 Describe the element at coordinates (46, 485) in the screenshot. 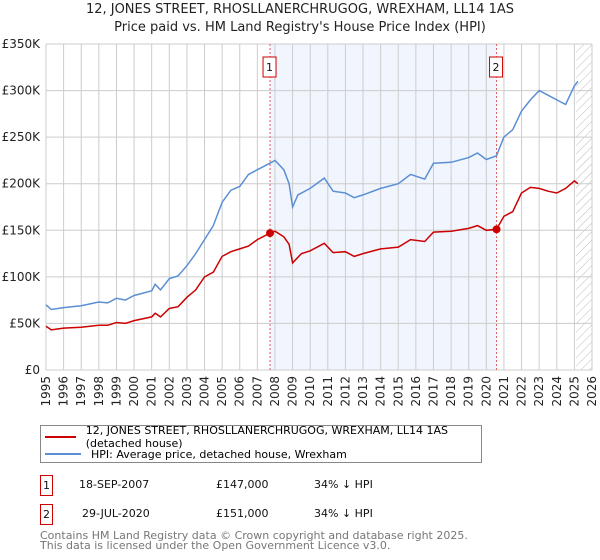

I see `sale-badge: 1` at that location.